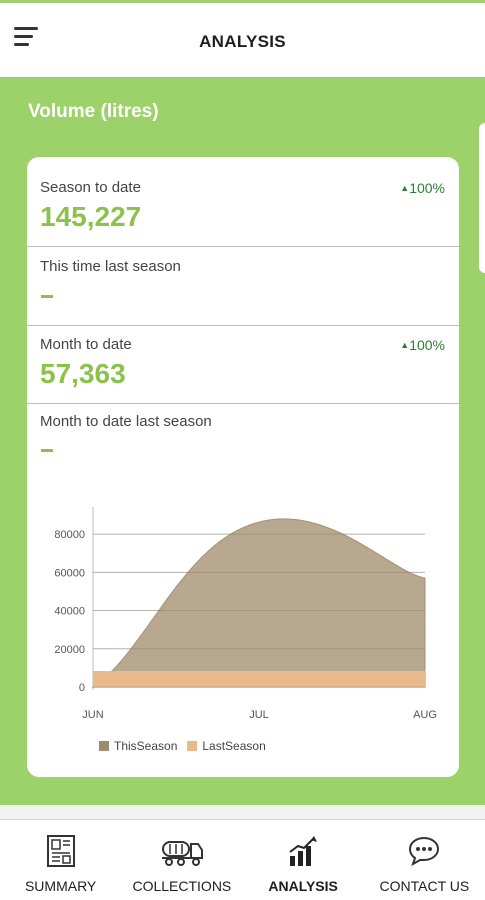 This screenshot has width=485, height=900. Describe the element at coordinates (482, 198) in the screenshot. I see `next-card-peek` at that location.